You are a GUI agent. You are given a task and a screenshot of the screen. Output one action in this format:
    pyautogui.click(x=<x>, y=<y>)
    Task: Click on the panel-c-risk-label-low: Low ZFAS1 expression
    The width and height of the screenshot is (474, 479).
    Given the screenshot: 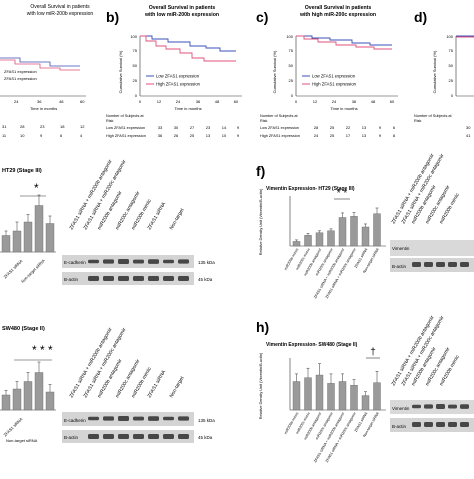 What is the action you would take?
    pyautogui.click(x=279, y=128)
    